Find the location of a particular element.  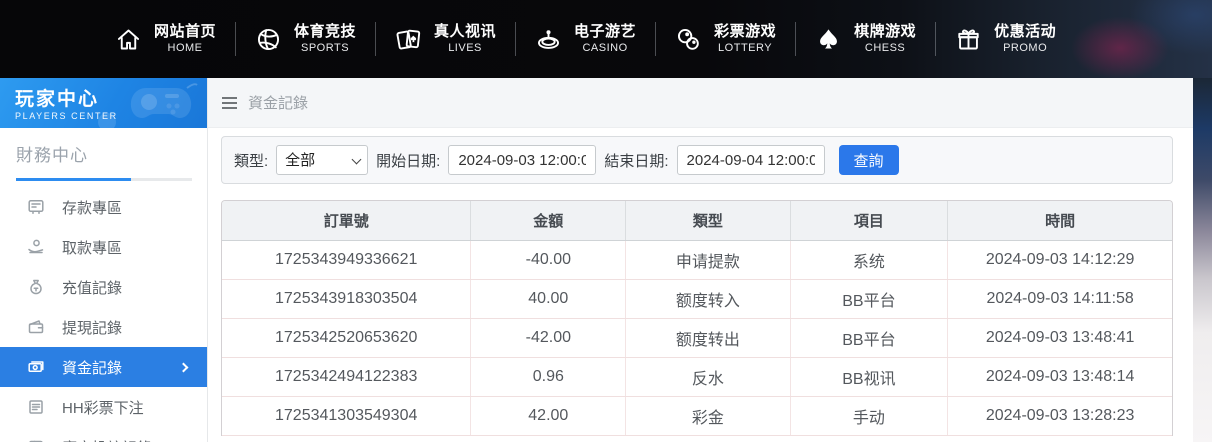

nav-item-lottery: 彩票游戏 LOTTERY is located at coordinates (725, 39).